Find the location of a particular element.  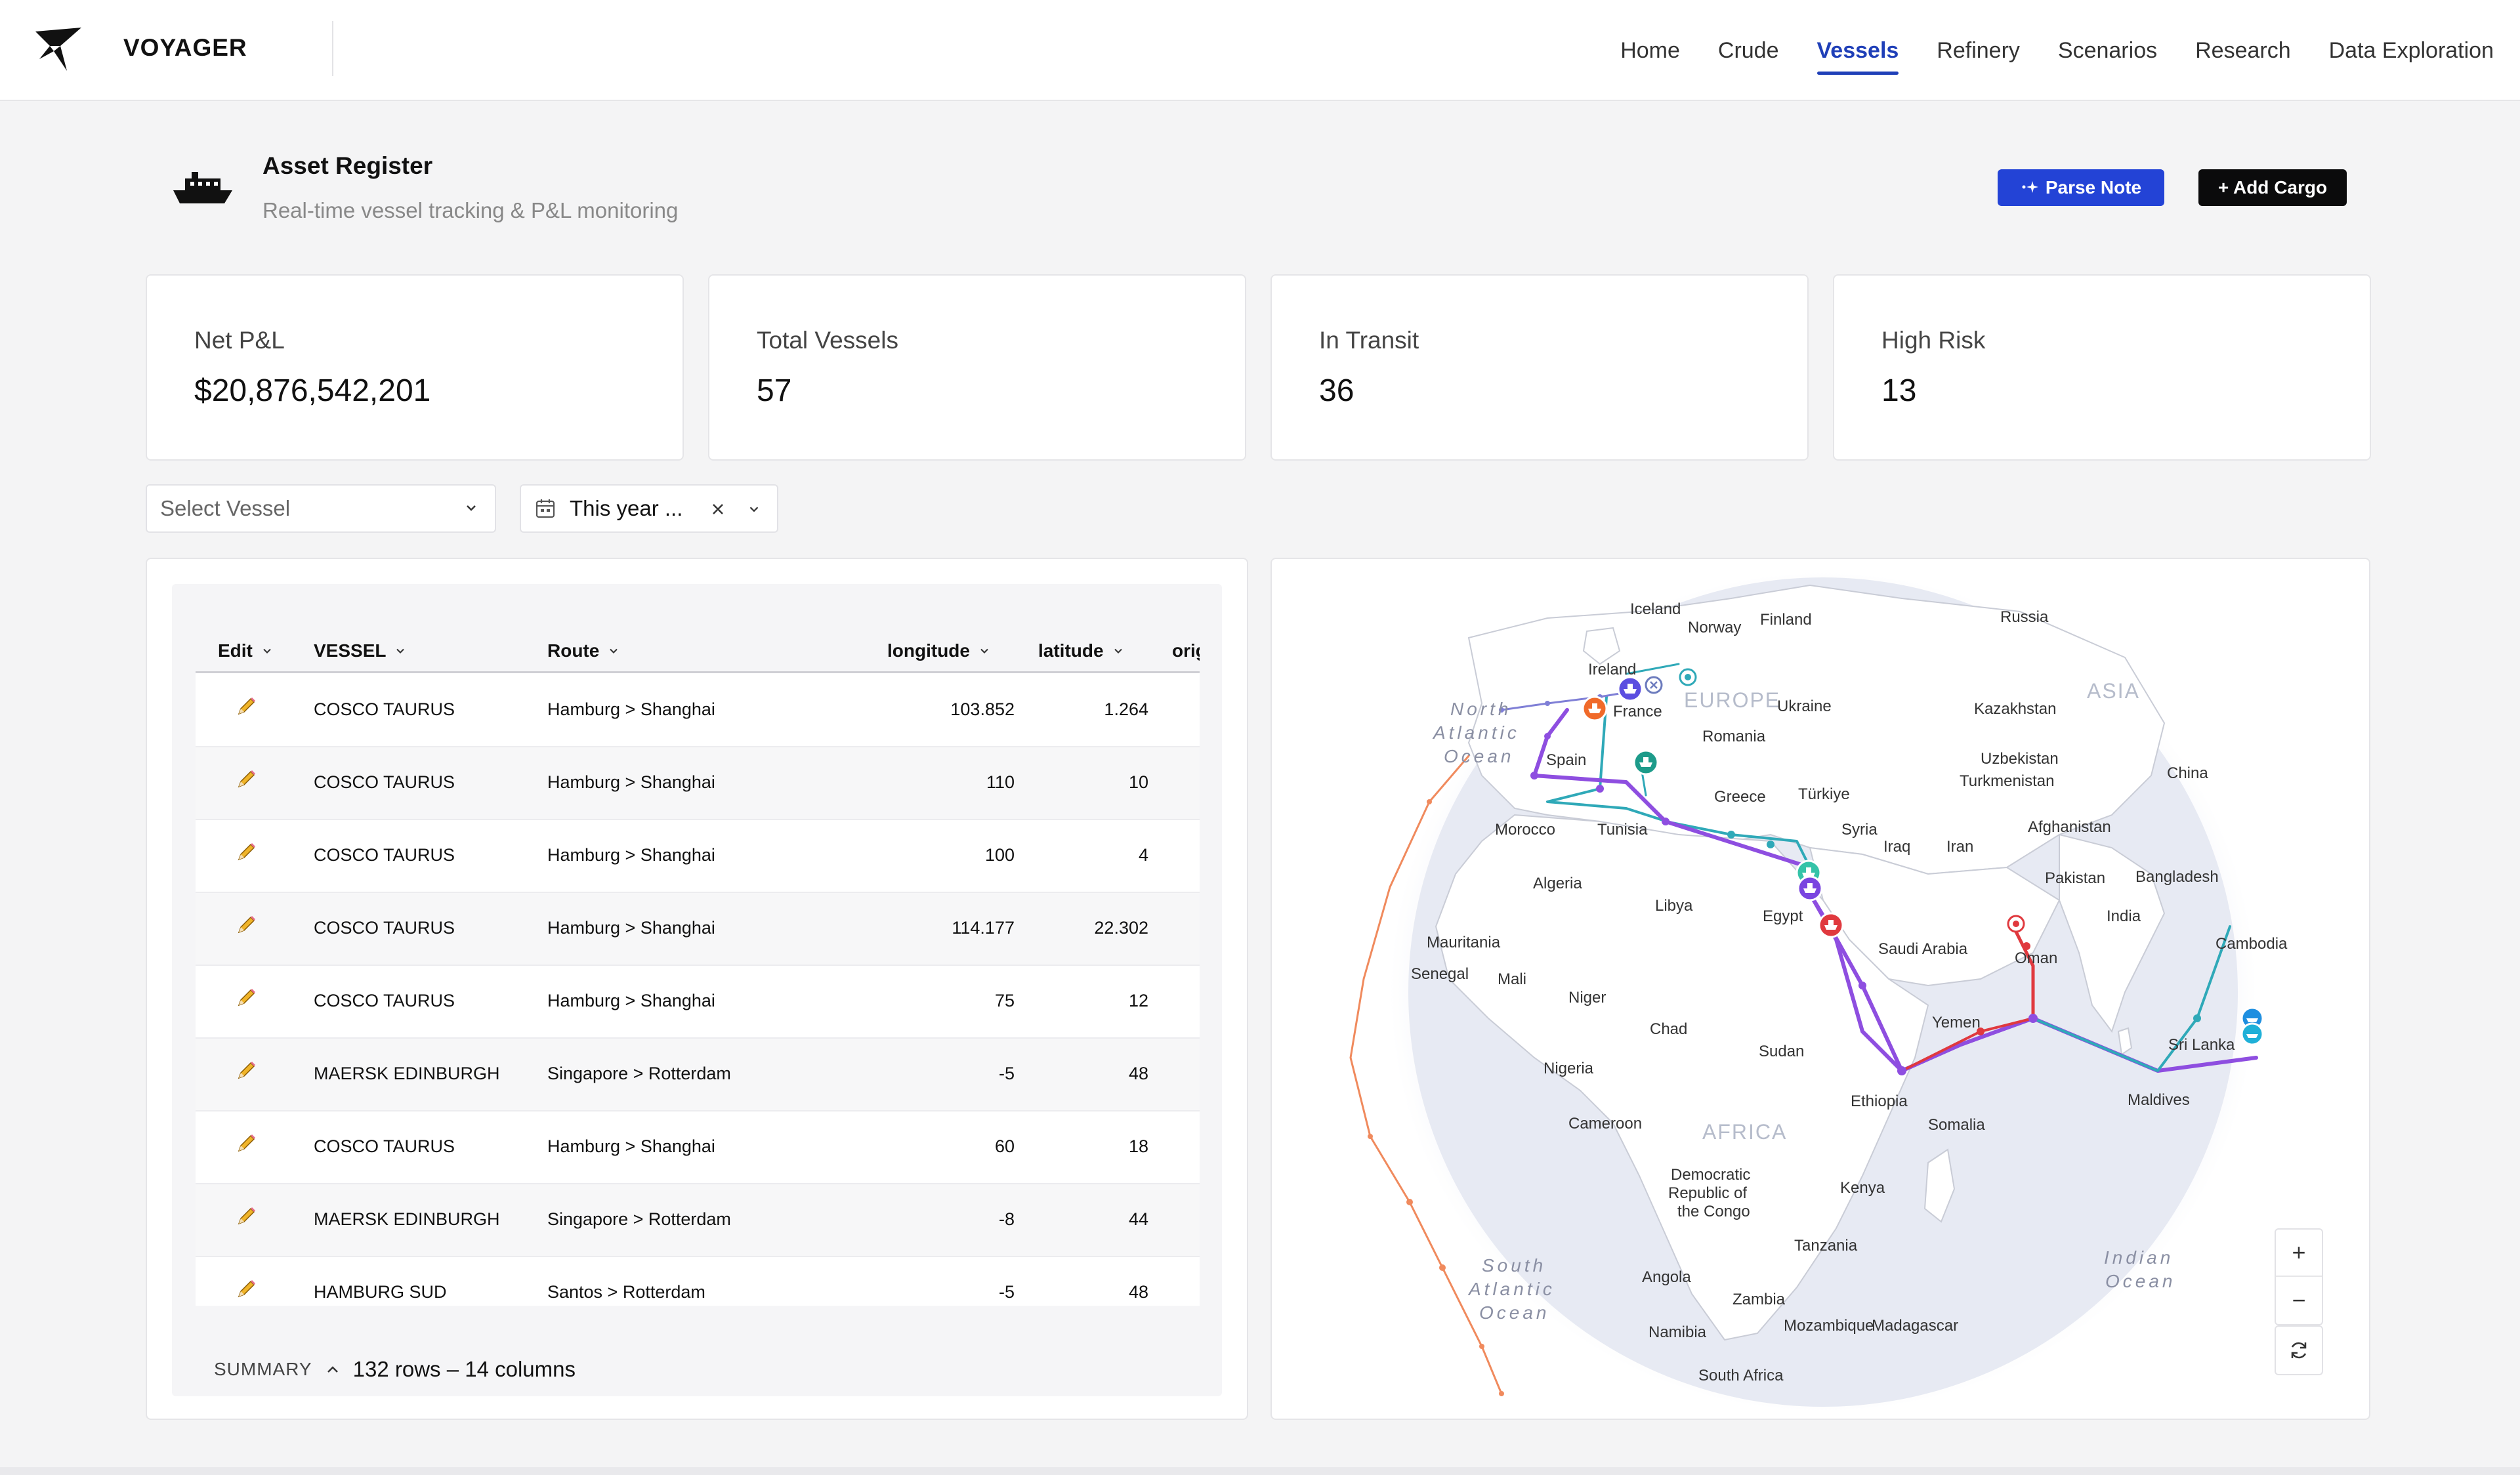

table-row: COSCO TAURUS Hamburg > Shanghai 75 12 is located at coordinates (698, 1002).